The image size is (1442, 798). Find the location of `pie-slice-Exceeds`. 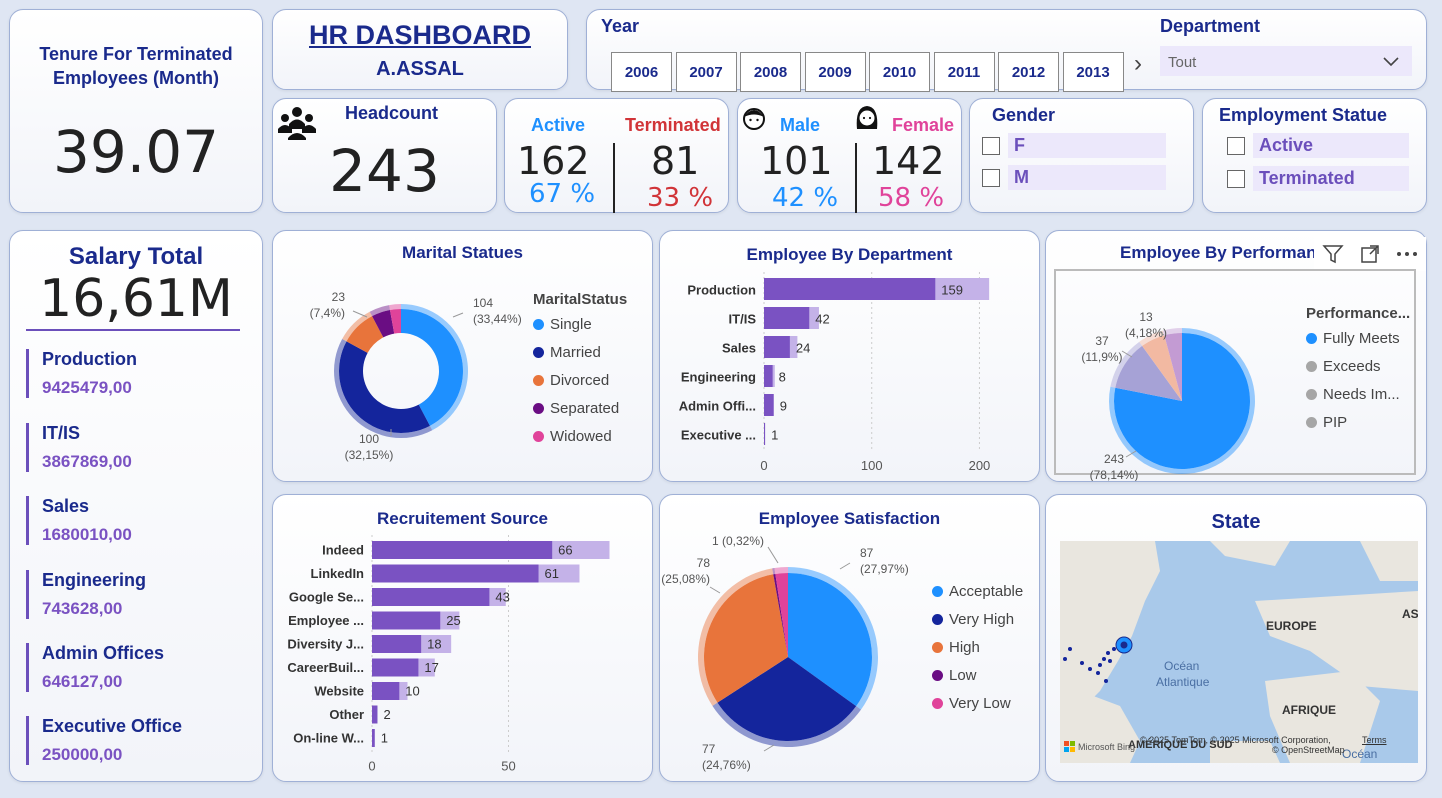

pie-slice-Exceeds is located at coordinates (1148, 373).